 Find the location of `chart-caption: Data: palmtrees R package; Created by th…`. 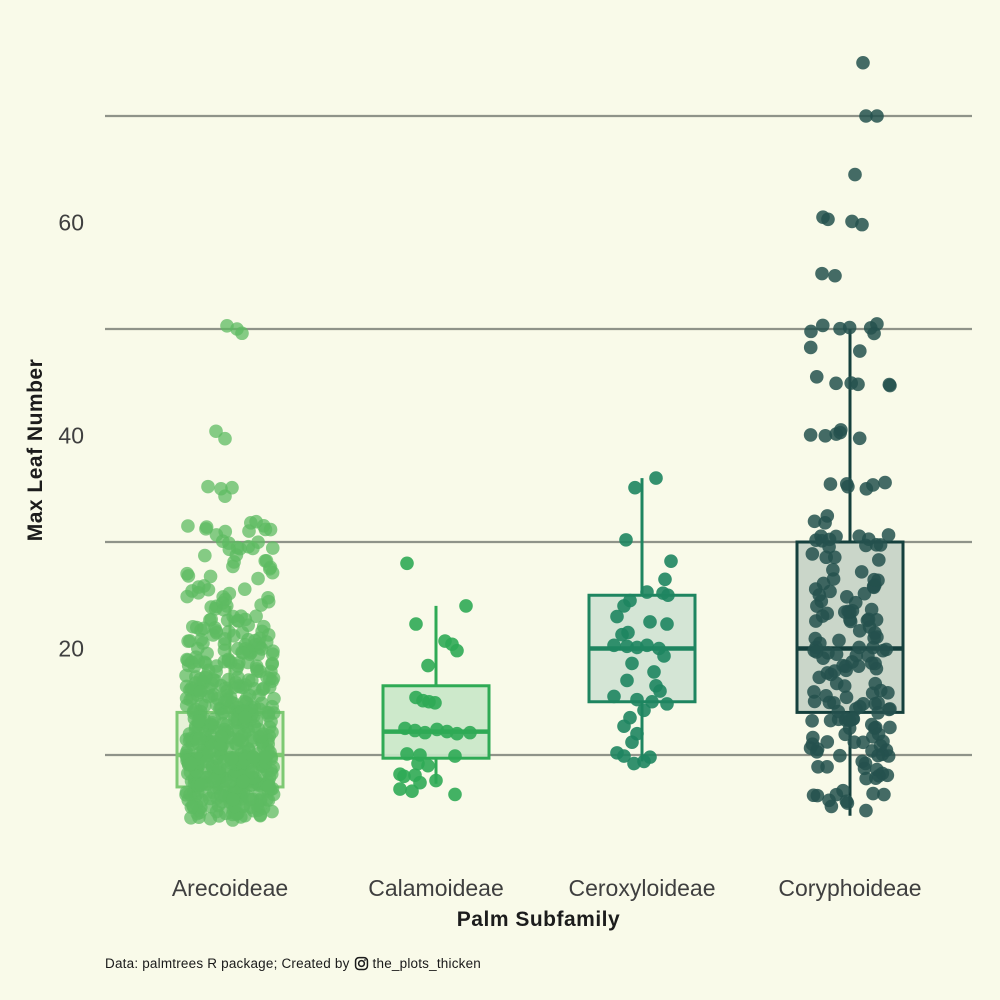

chart-caption: Data: palmtrees R package; Created by th… is located at coordinates (293, 963).